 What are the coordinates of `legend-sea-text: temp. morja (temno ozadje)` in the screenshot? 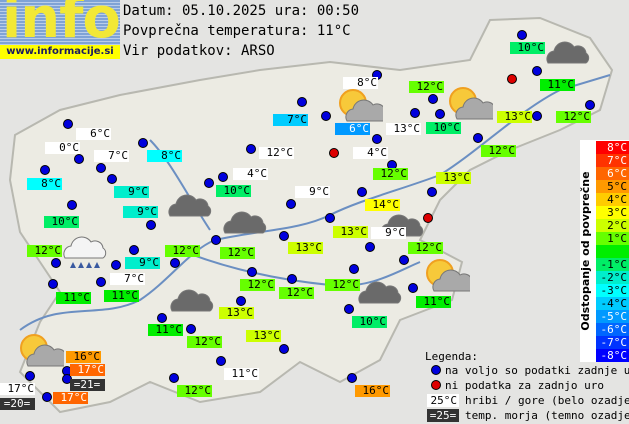 It's located at (547, 415).